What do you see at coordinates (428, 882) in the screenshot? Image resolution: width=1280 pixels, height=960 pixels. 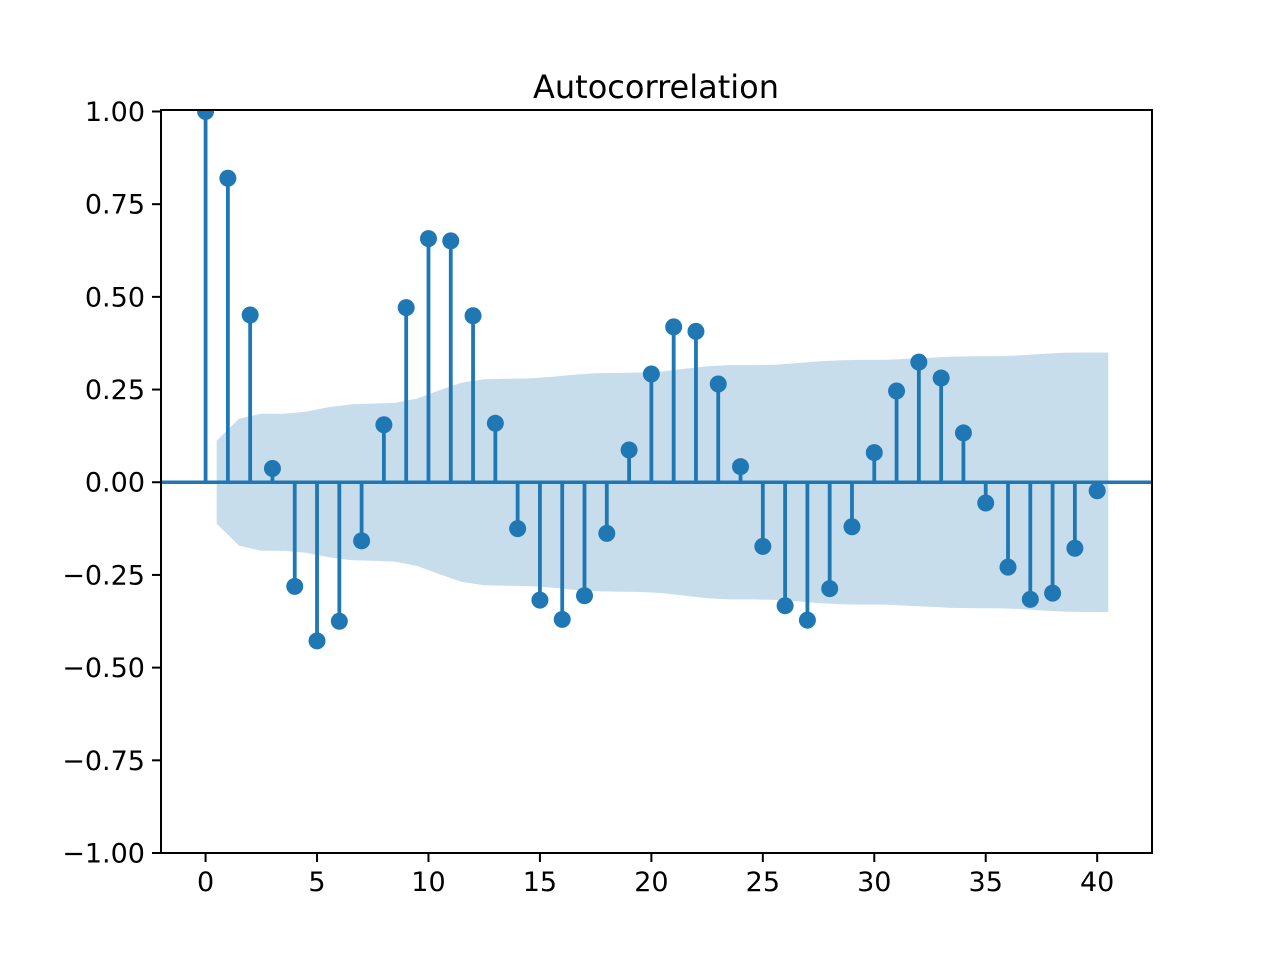 I see `x-tick-label-10: 10` at bounding box center [428, 882].